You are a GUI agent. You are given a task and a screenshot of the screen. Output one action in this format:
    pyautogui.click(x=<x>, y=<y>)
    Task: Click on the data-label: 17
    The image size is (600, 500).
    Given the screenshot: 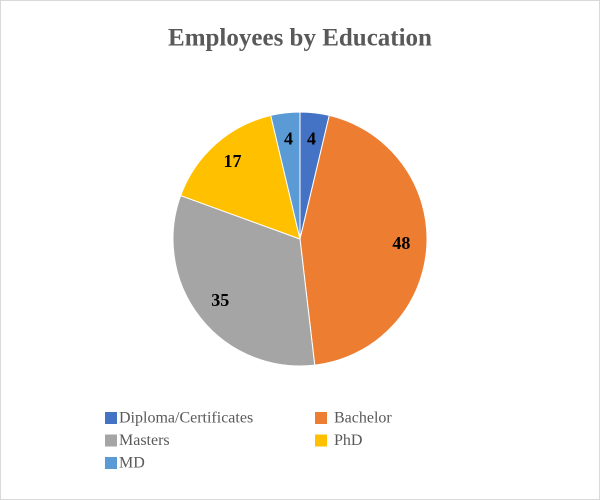 What is the action you would take?
    pyautogui.click(x=232, y=161)
    